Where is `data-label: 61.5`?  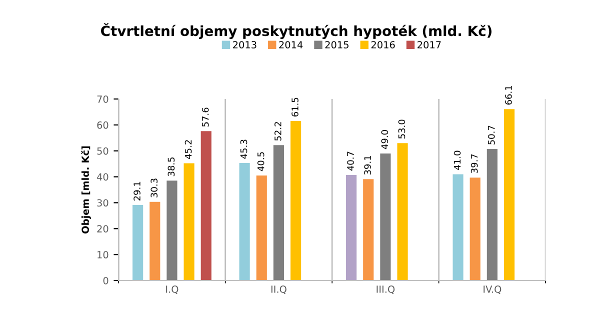 data-label: 61.5 is located at coordinates (295, 107).